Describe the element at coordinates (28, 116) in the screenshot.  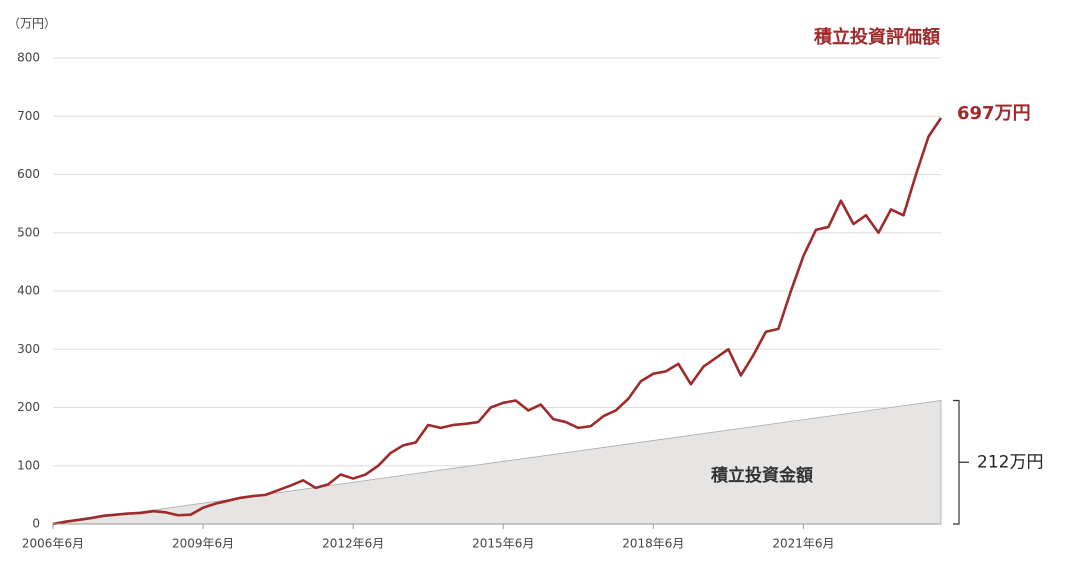
I see `y-tick-label: 700` at that location.